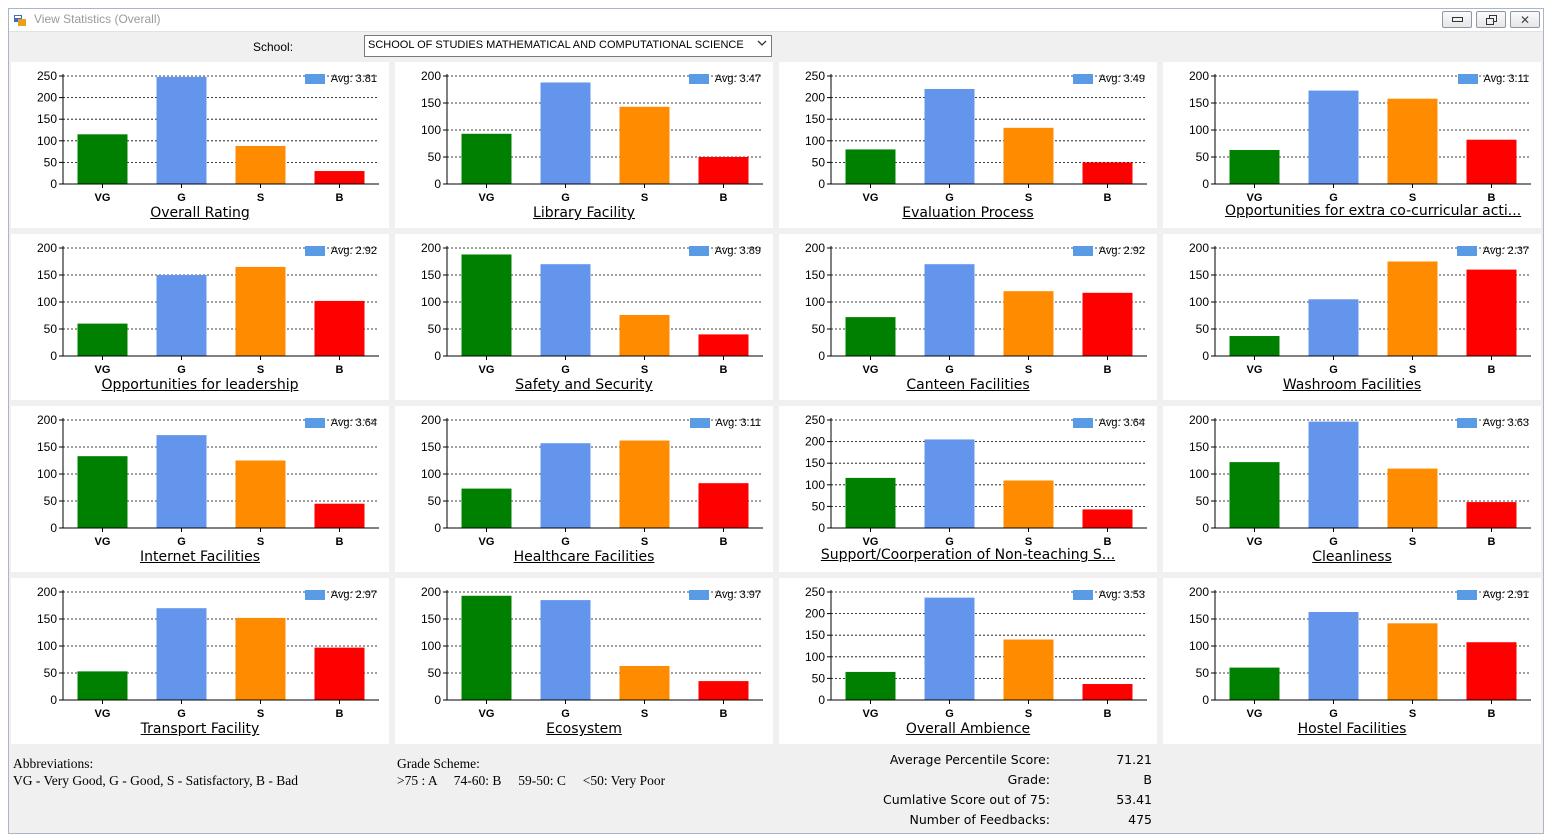 This screenshot has height=840, width=1552. What do you see at coordinates (1491, 19) in the screenshot?
I see `restore-button` at bounding box center [1491, 19].